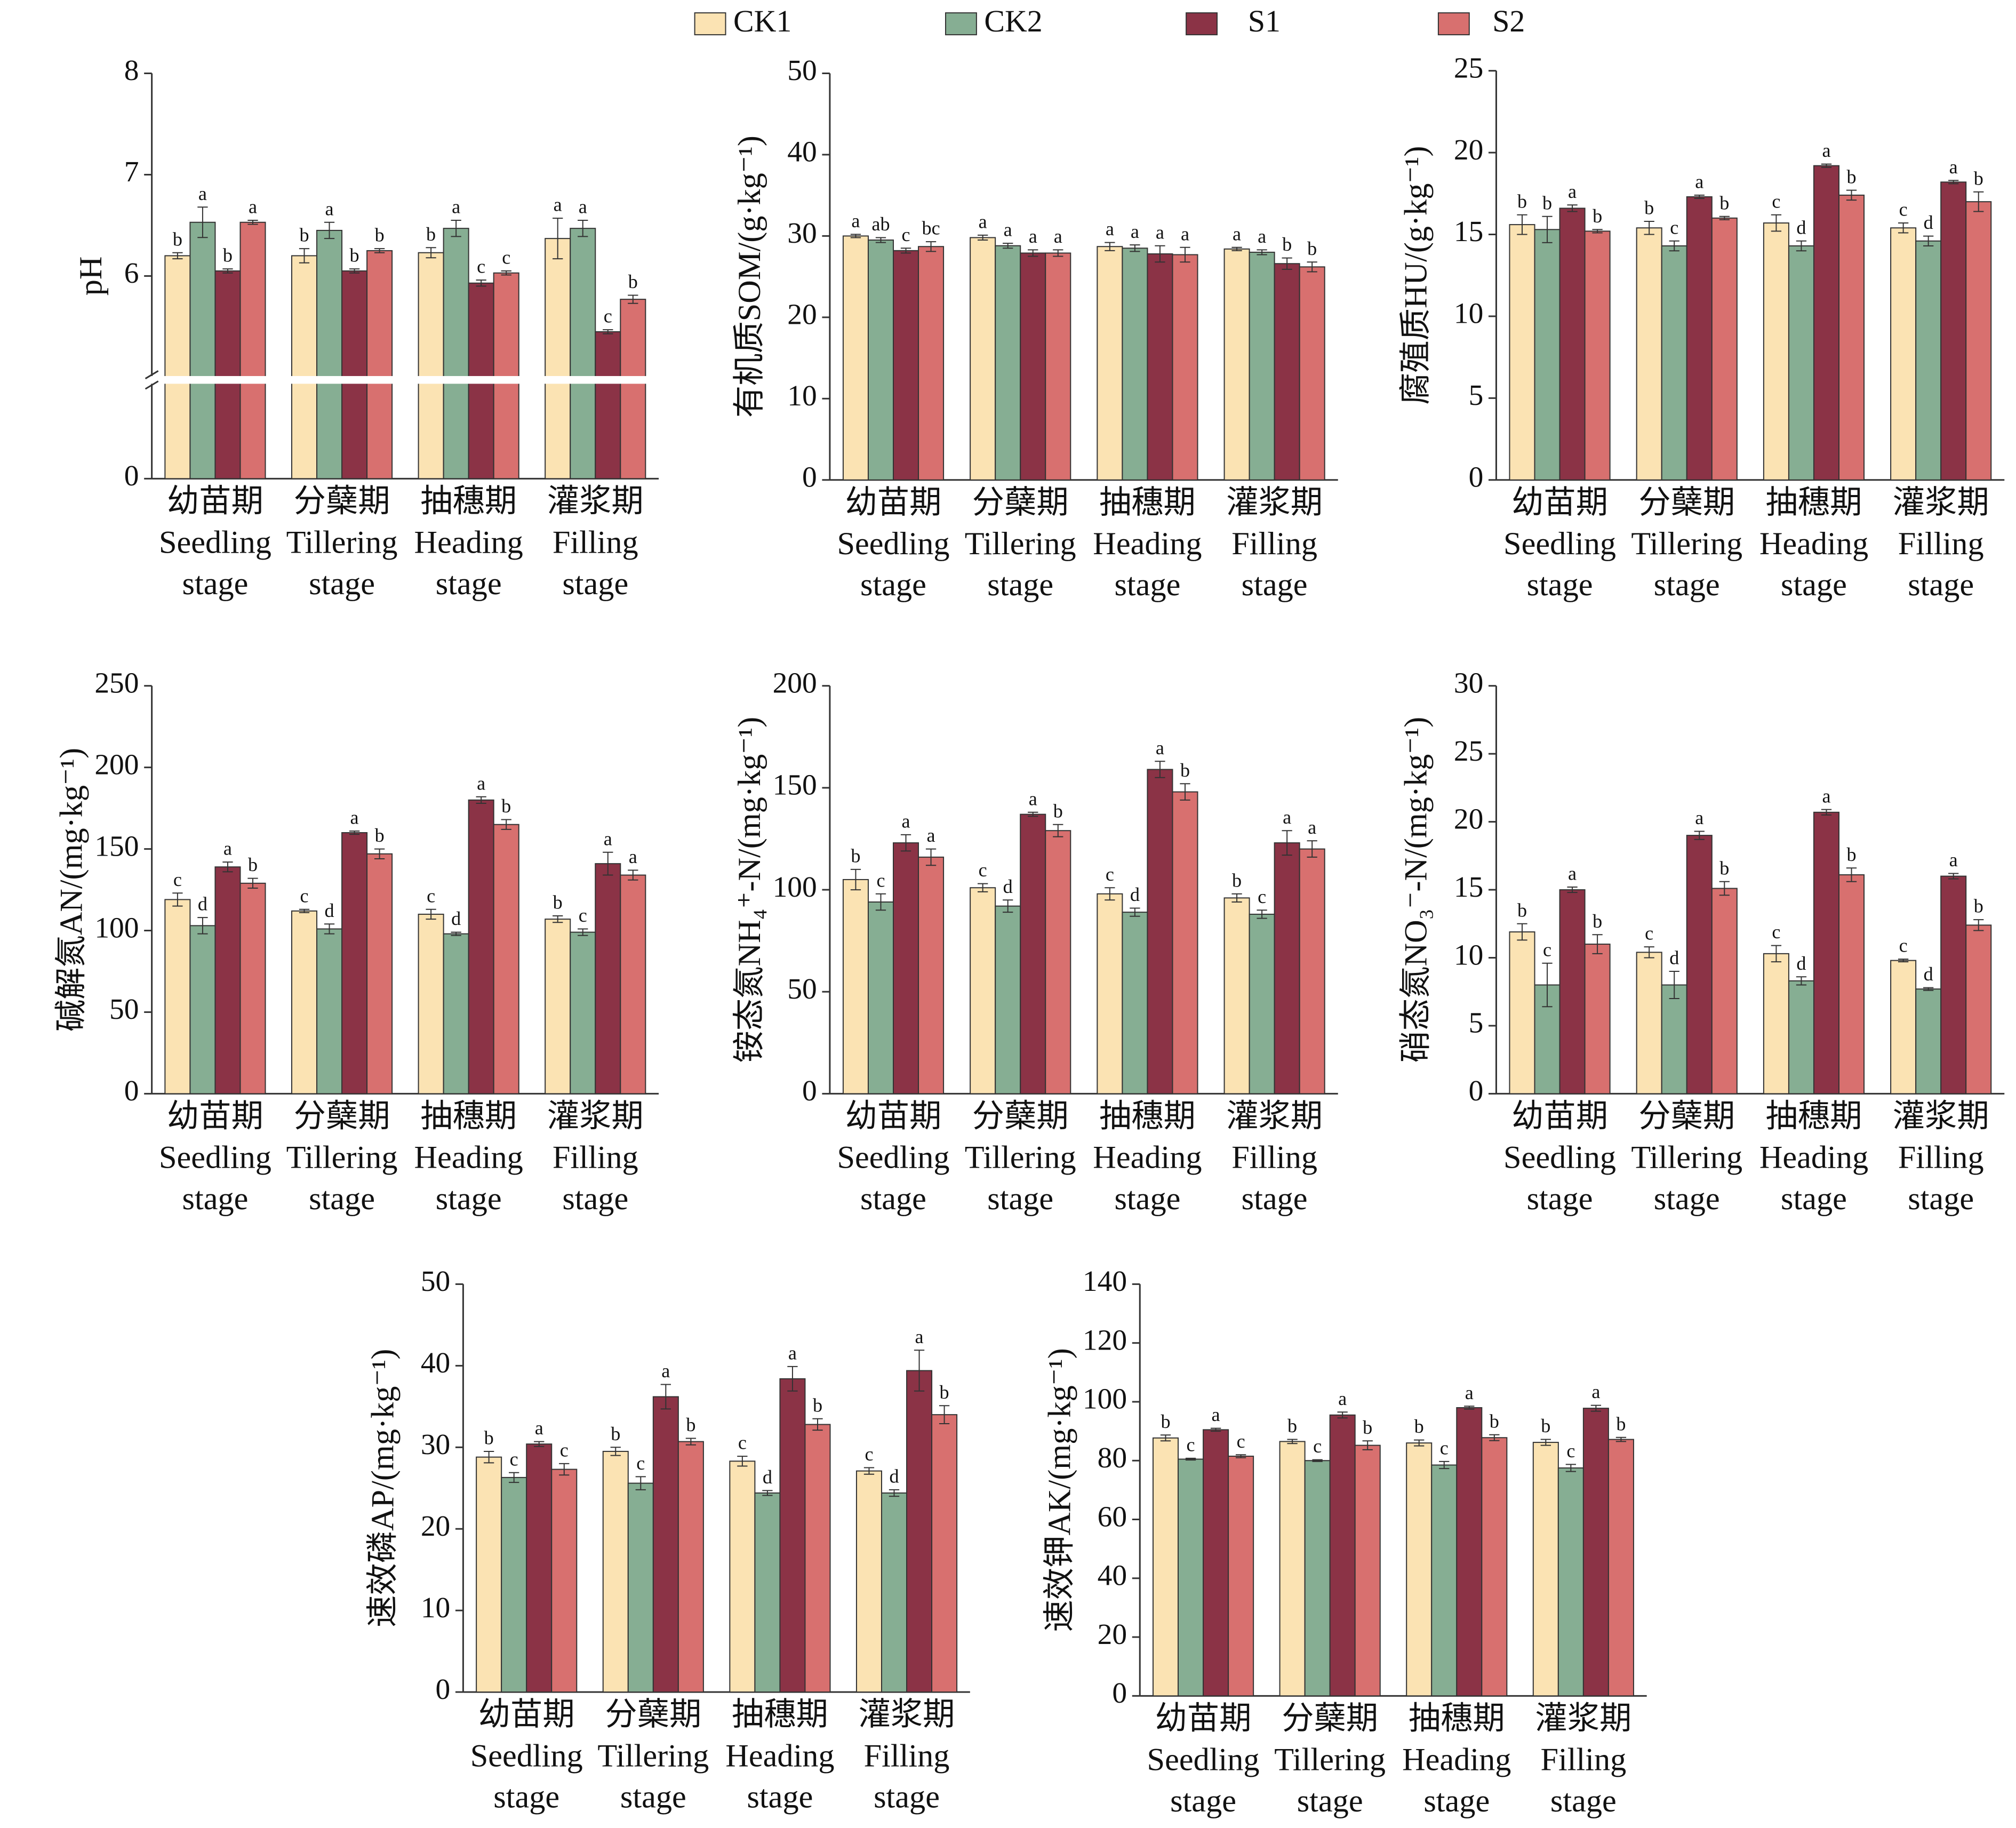 The width and height of the screenshot is (2016, 1828). Describe the element at coordinates (215, 543) in the screenshot. I see `x-tick-label: Seedling` at that location.